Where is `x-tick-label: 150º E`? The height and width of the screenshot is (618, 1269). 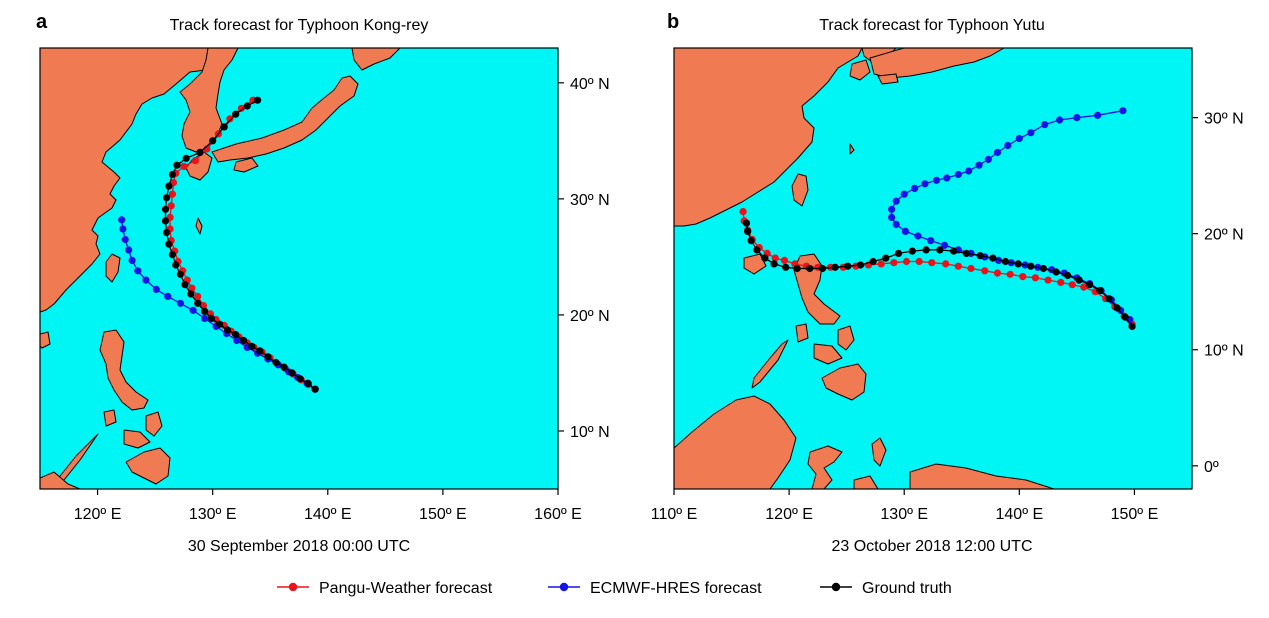
x-tick-label: 150º E is located at coordinates (1135, 514).